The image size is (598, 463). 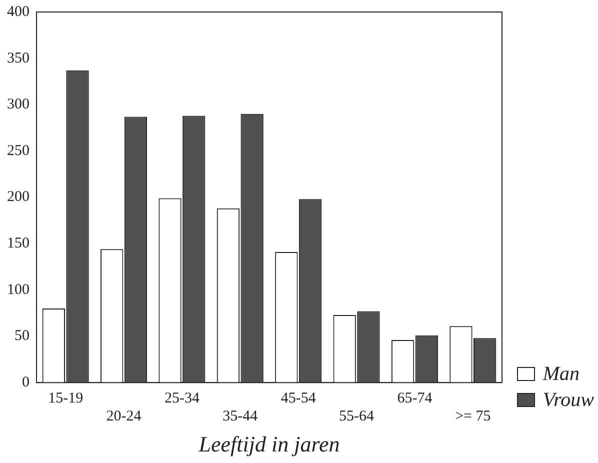 I want to click on y-tick-label: 400, so click(x=18, y=12).